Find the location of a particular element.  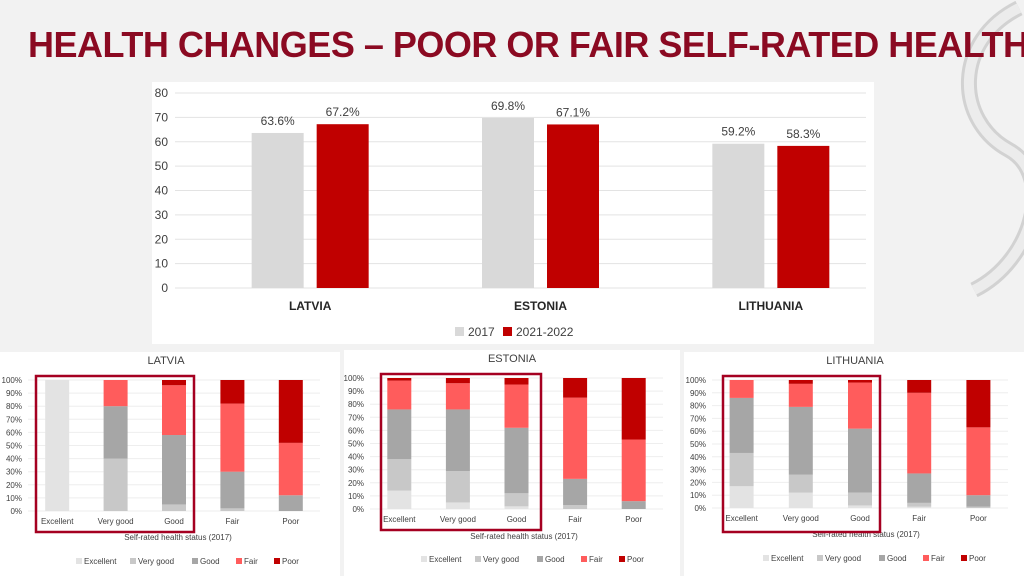

decorative-logo-watermark is located at coordinates (992, 149).